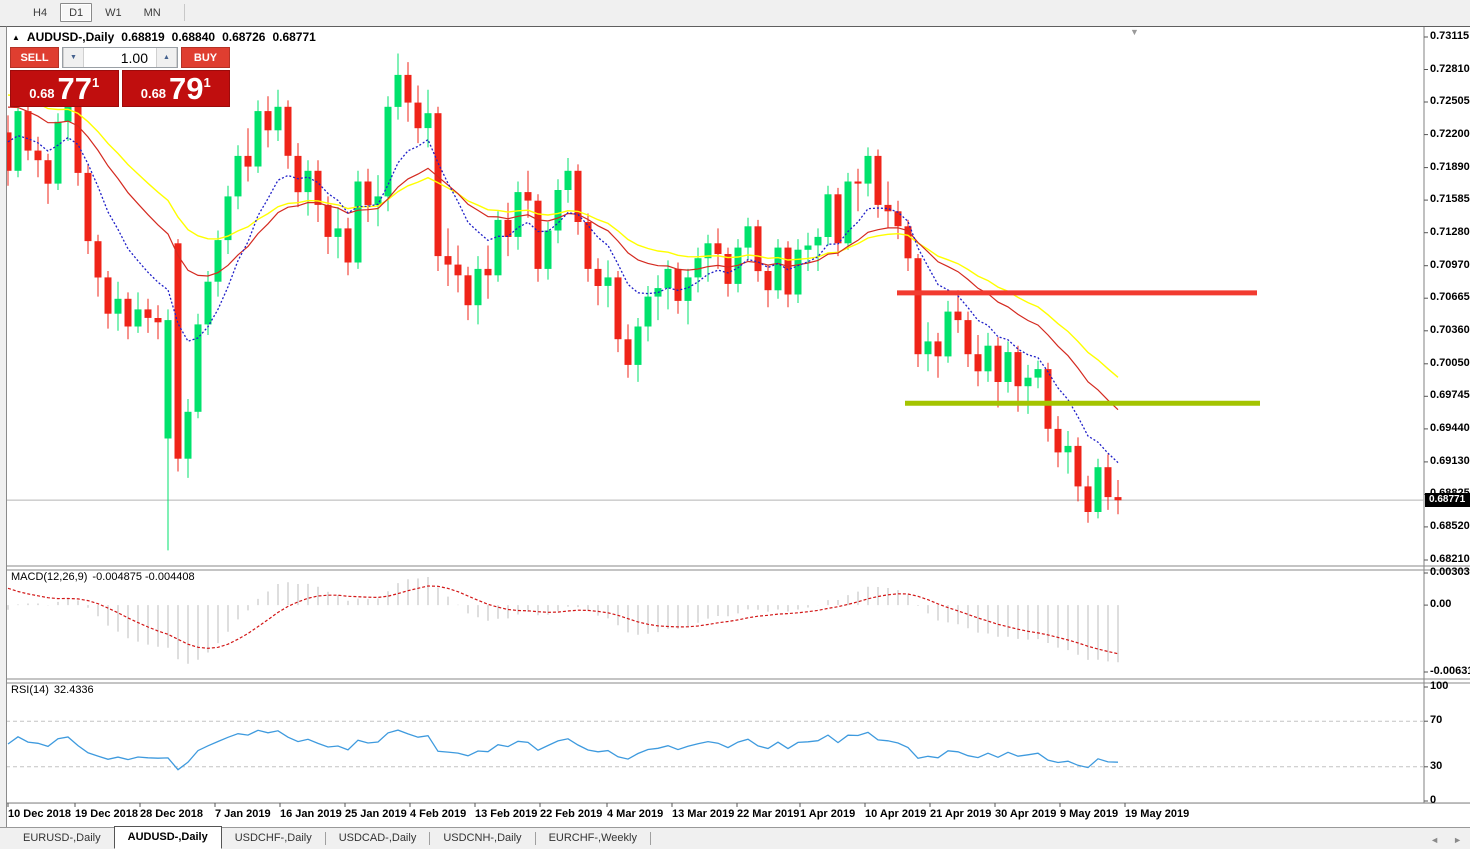  Describe the element at coordinates (76, 12) in the screenshot. I see `timeframe-d1-button: D1` at that location.